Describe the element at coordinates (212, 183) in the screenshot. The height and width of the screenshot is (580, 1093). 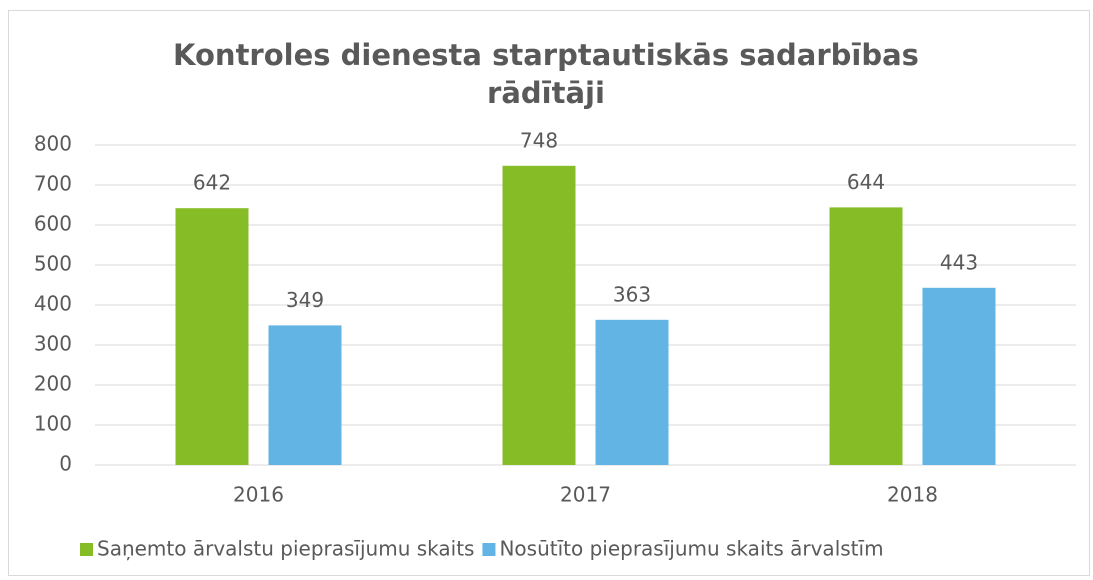
I see `data-label: 642` at that location.